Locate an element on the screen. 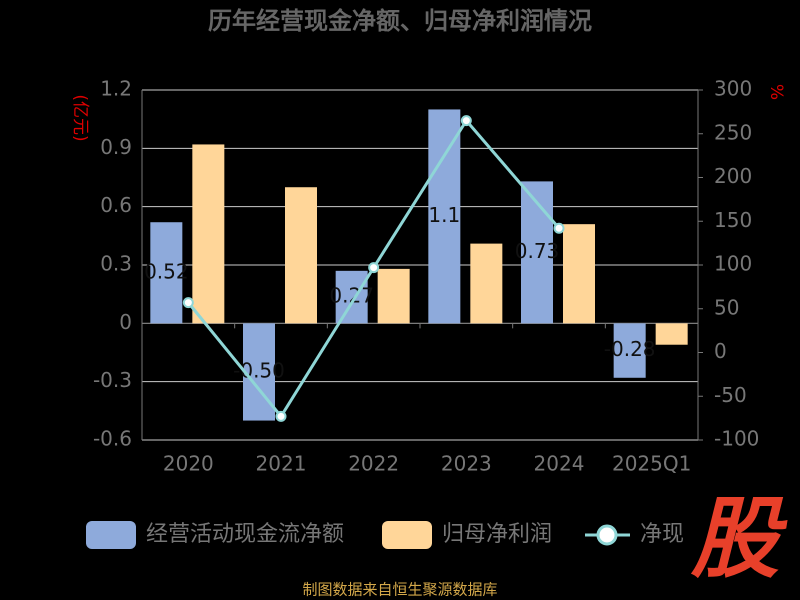 The width and height of the screenshot is (800, 600). y-tick-label: 0.6 is located at coordinates (116, 205).